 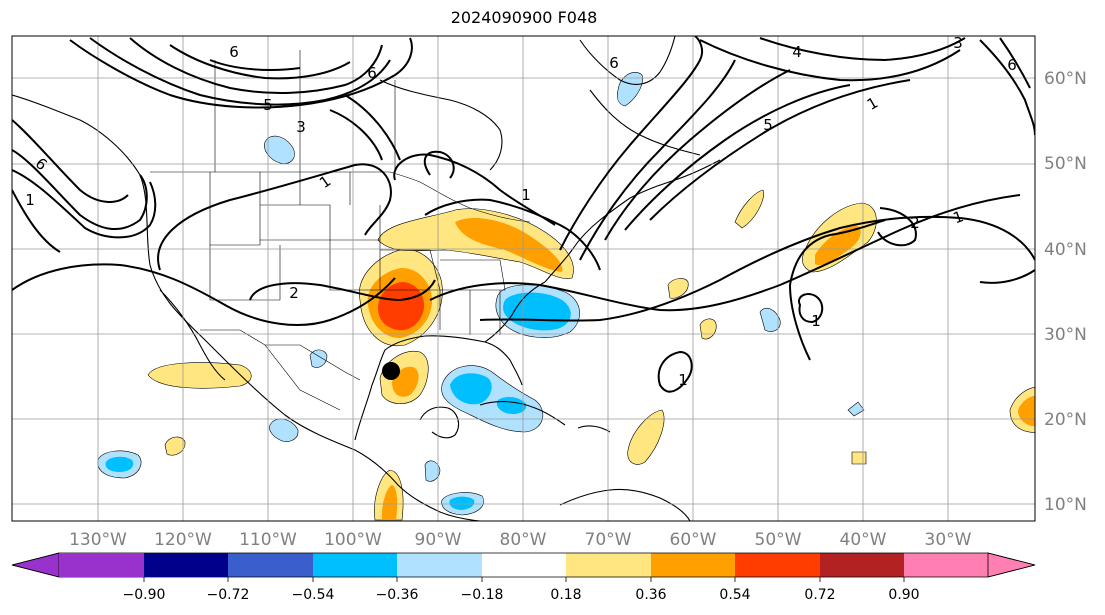 I want to click on us-mexico-border, so click(x=280, y=355).